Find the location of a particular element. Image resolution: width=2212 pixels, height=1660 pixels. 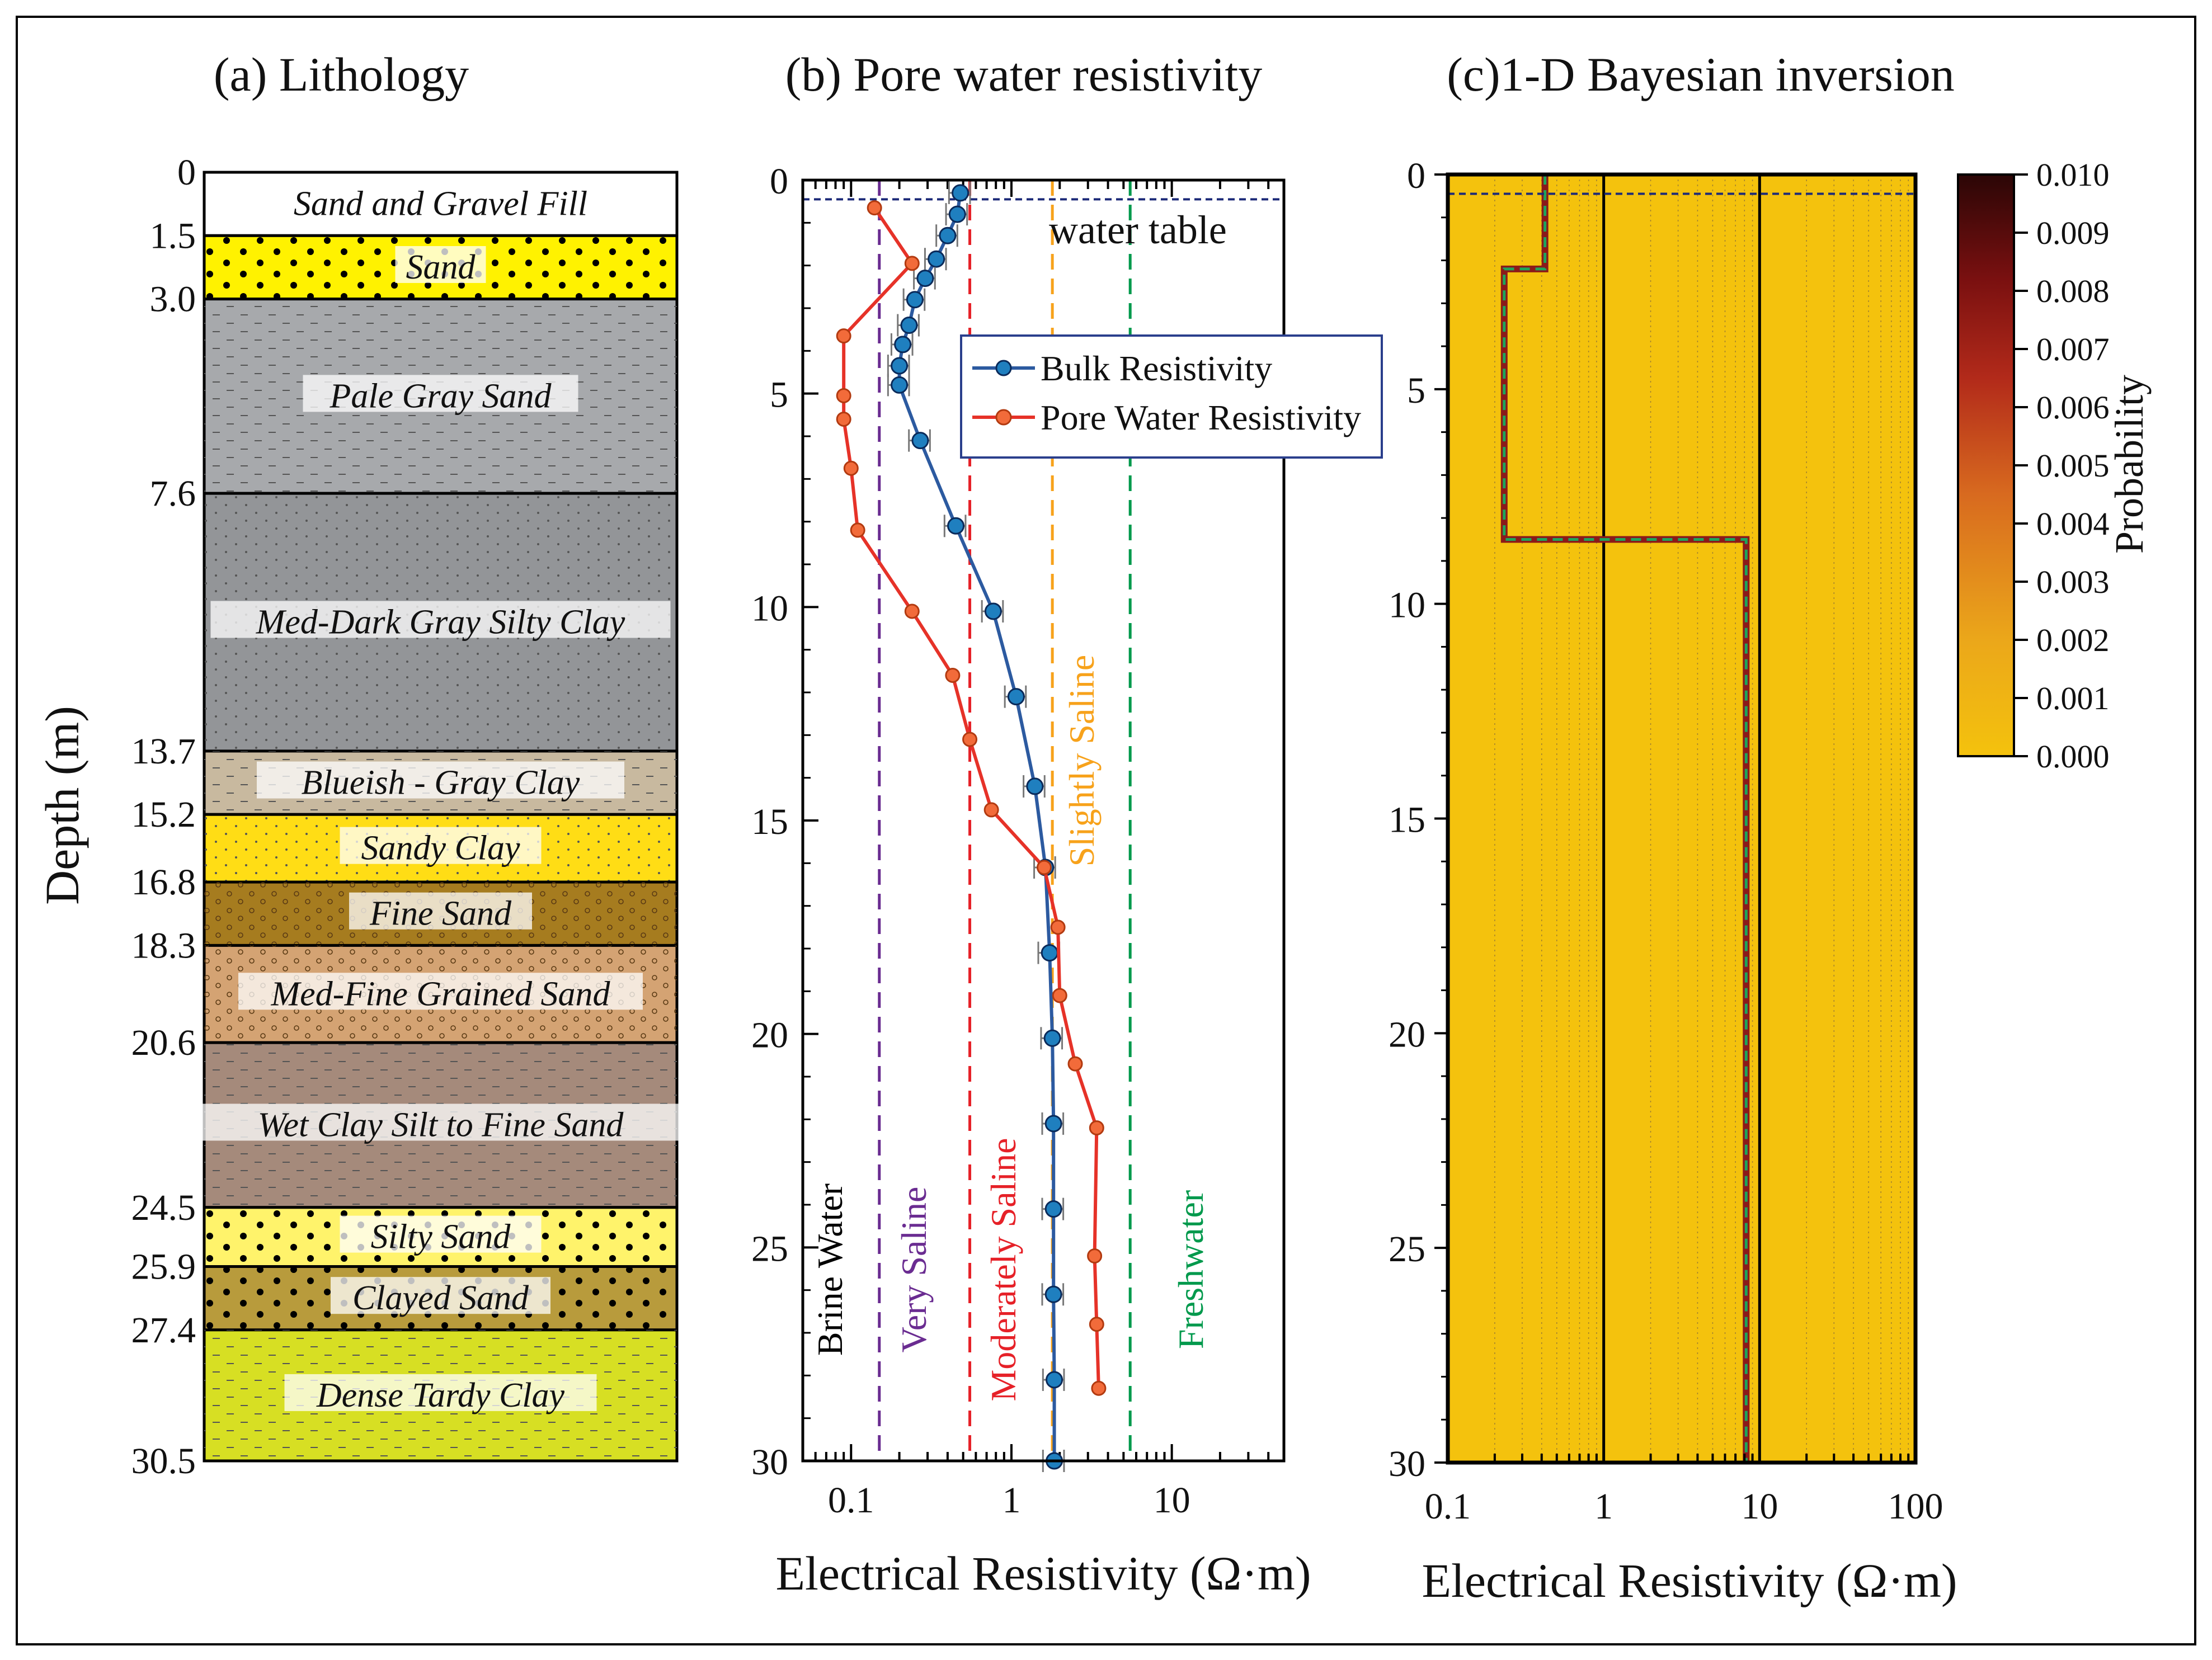

depth-tick-label: 20.6 is located at coordinates (163, 1042).